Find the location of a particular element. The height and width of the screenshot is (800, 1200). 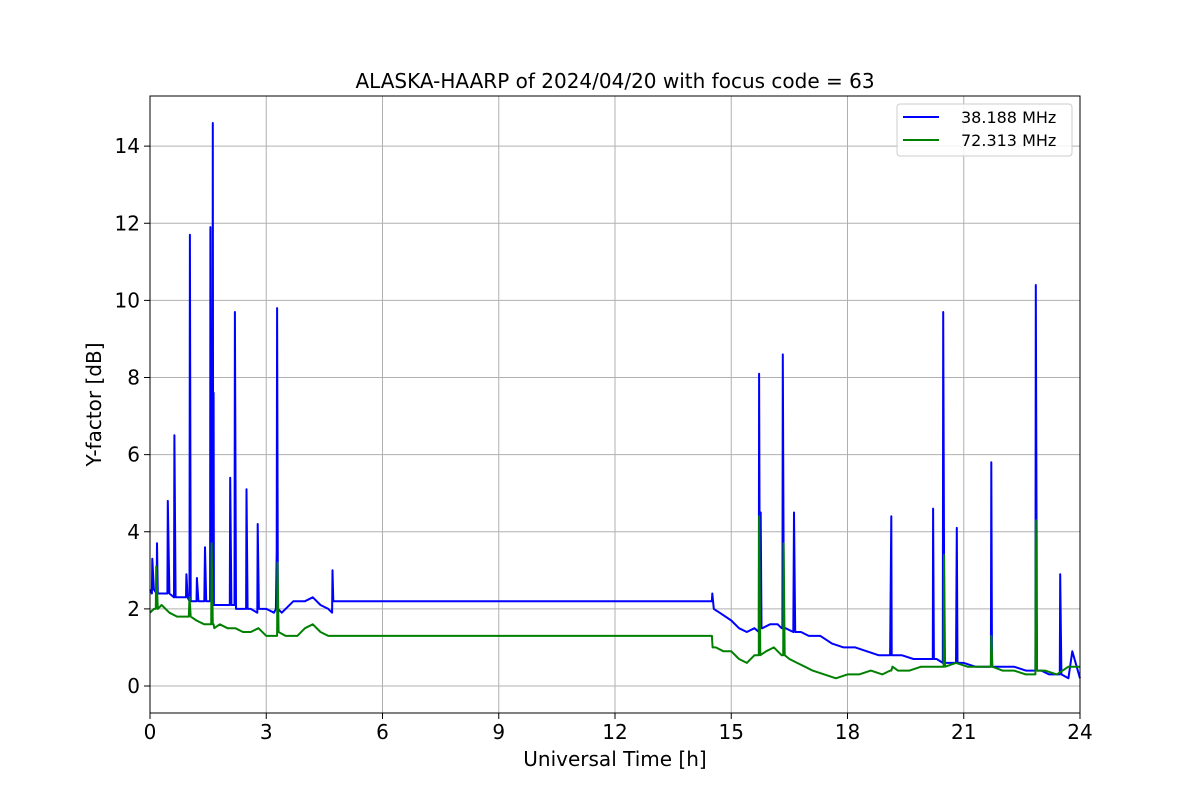

x-tick-label: 18 is located at coordinates (847, 732).